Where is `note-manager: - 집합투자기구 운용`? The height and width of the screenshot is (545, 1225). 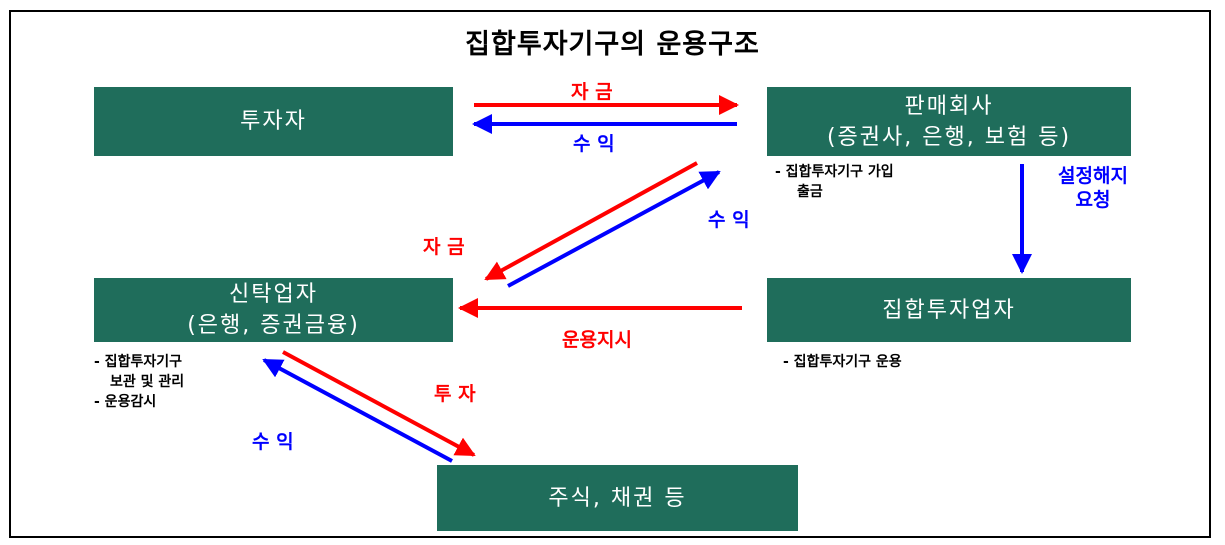
note-manager: - 집합투자기구 운용 is located at coordinates (842, 362).